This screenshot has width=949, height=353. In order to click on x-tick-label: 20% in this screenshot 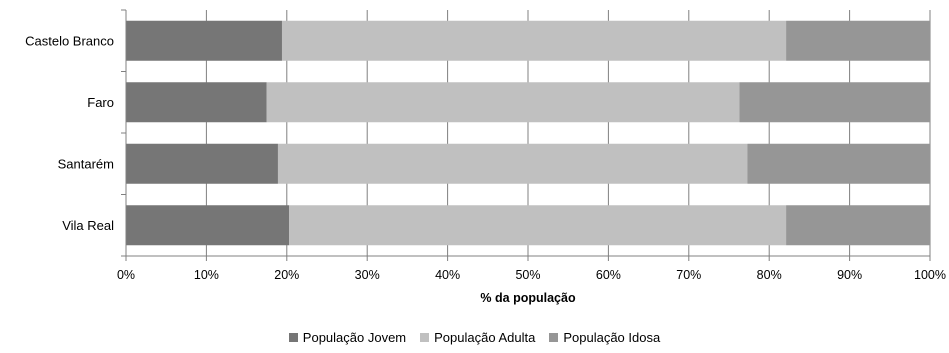, I will do `click(286, 275)`.